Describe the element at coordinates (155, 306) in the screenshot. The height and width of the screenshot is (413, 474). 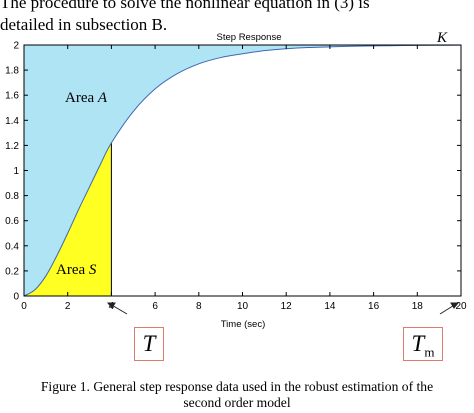
I see `x-tick-label: 6` at that location.